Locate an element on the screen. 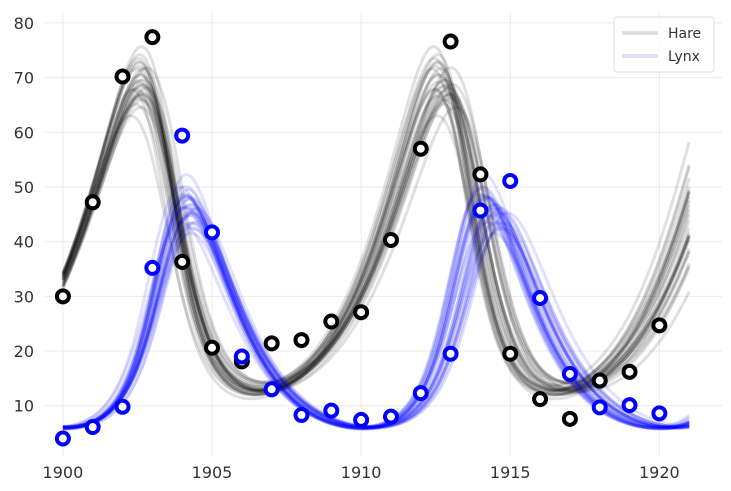 The width and height of the screenshot is (731, 491). y-tick-label: 60 is located at coordinates (24, 132).